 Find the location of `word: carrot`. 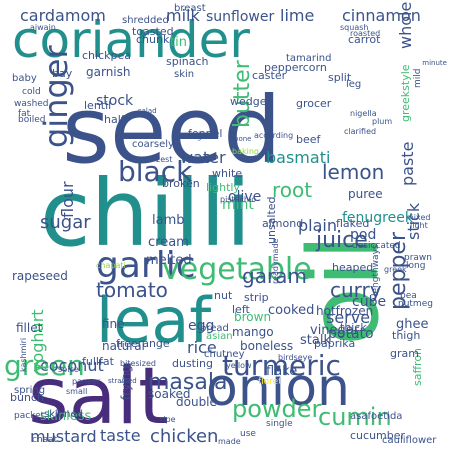

word: carrot is located at coordinates (364, 39).